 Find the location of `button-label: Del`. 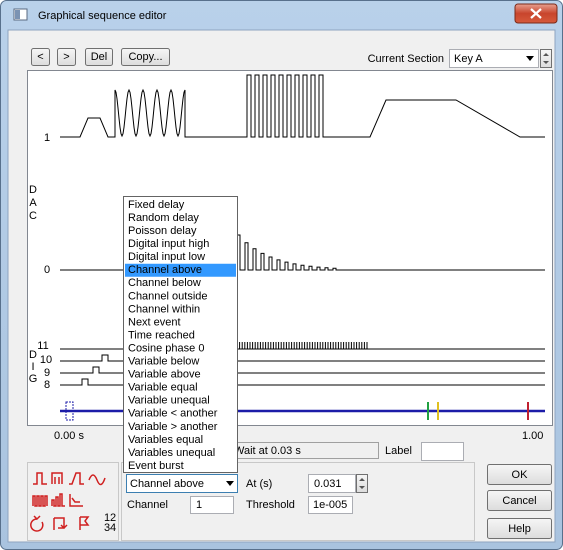

button-label: Del is located at coordinates (99, 57).